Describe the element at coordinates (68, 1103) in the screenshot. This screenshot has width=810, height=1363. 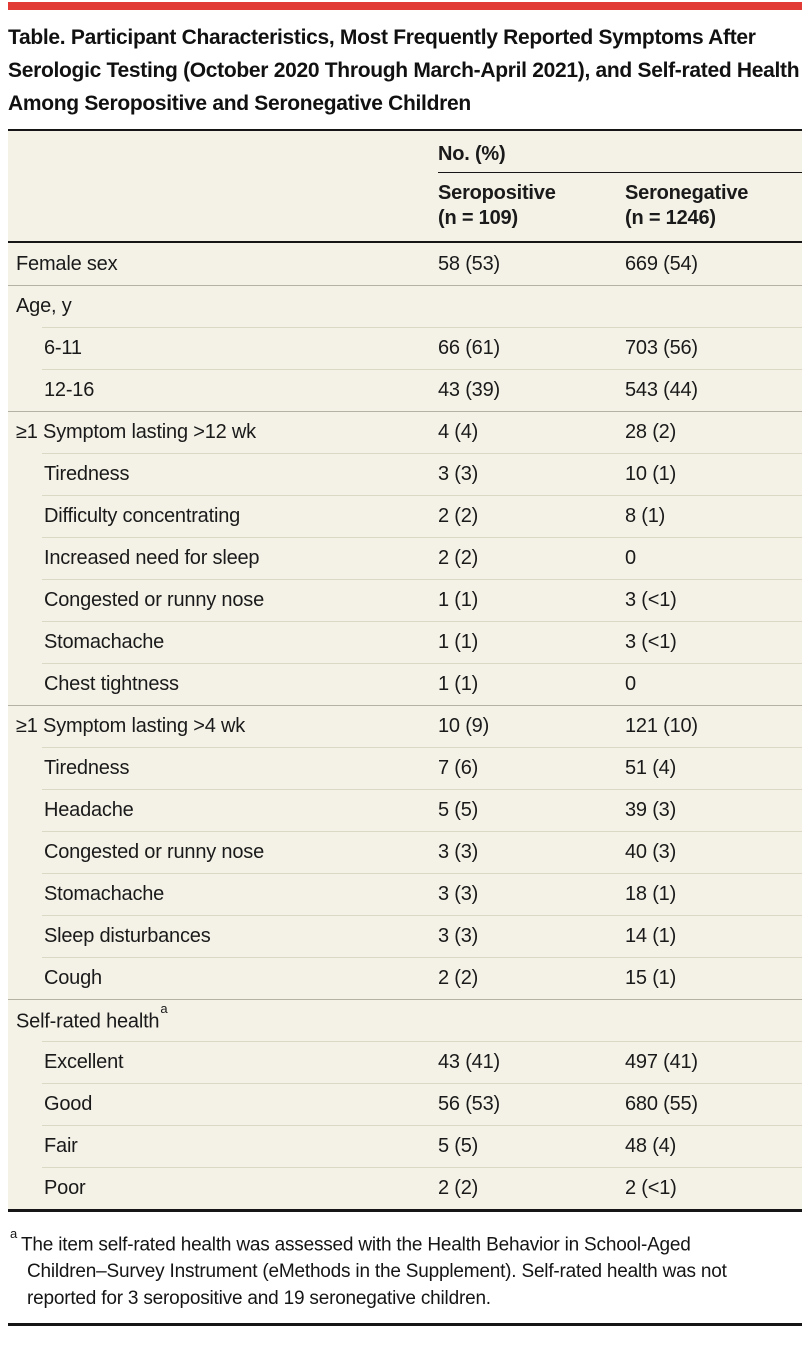
I see `row-label: Good` at that location.